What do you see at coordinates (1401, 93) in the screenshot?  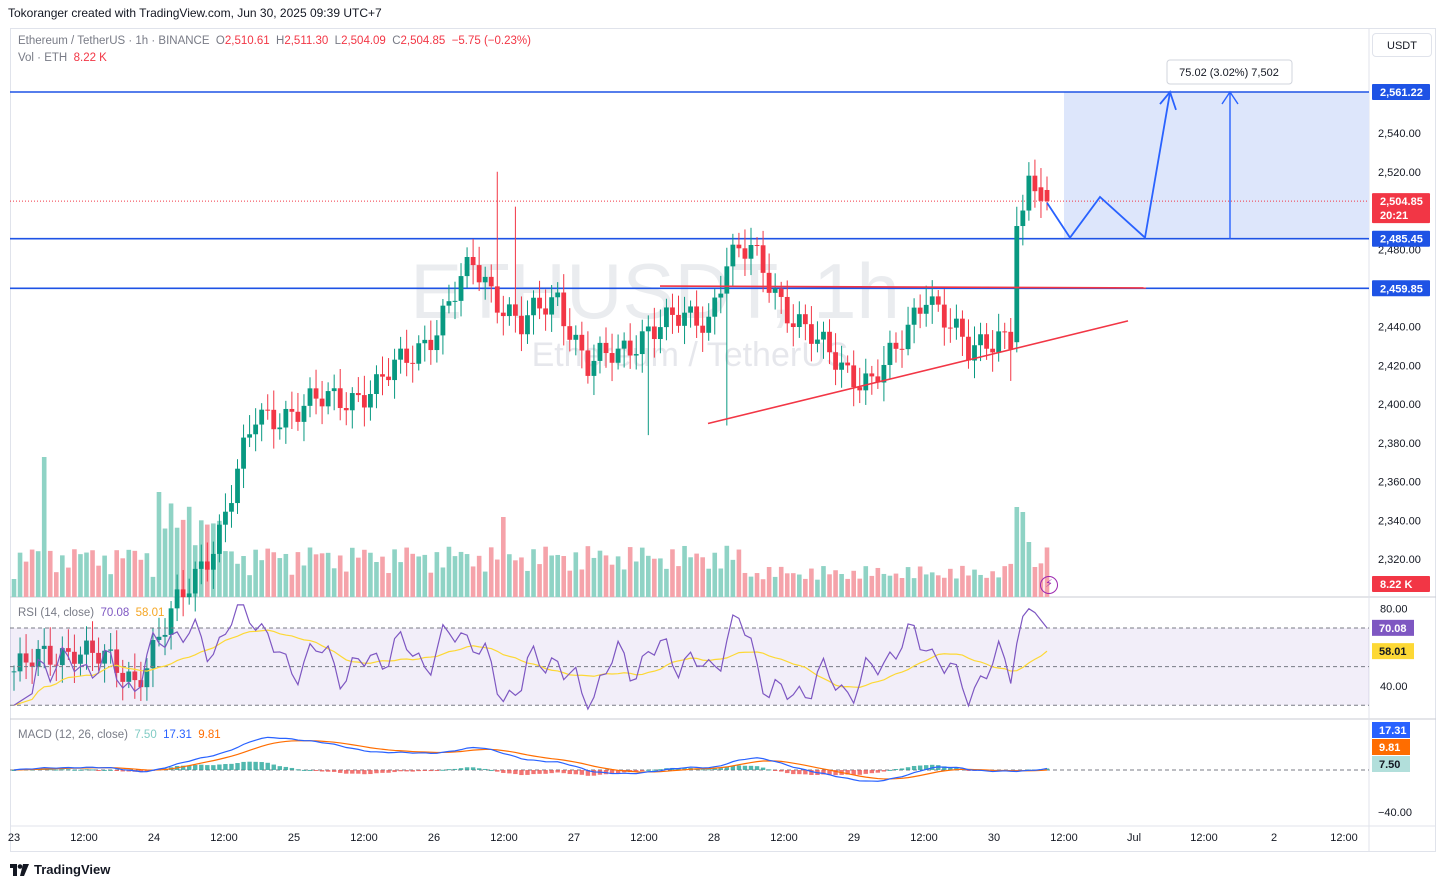 I see `price-badge-label: 2,561.22` at bounding box center [1401, 93].